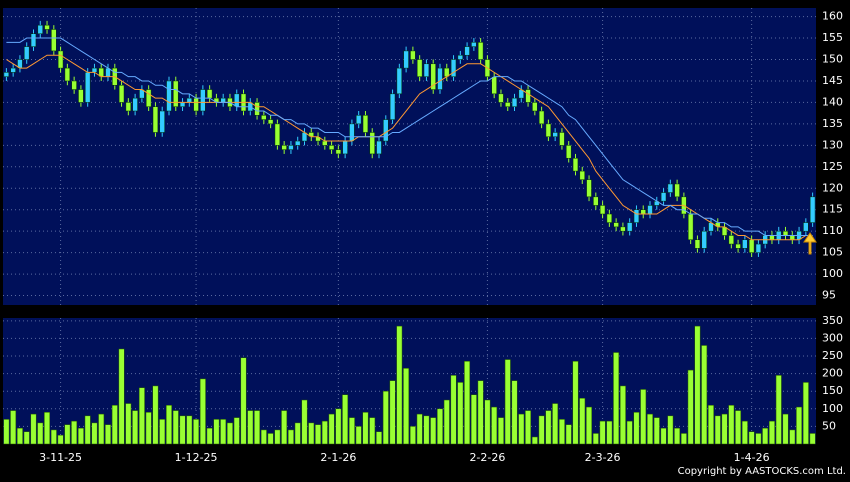  Describe the element at coordinates (196, 457) in the screenshot. I see `x-tick-label: 1-12-25` at that location.